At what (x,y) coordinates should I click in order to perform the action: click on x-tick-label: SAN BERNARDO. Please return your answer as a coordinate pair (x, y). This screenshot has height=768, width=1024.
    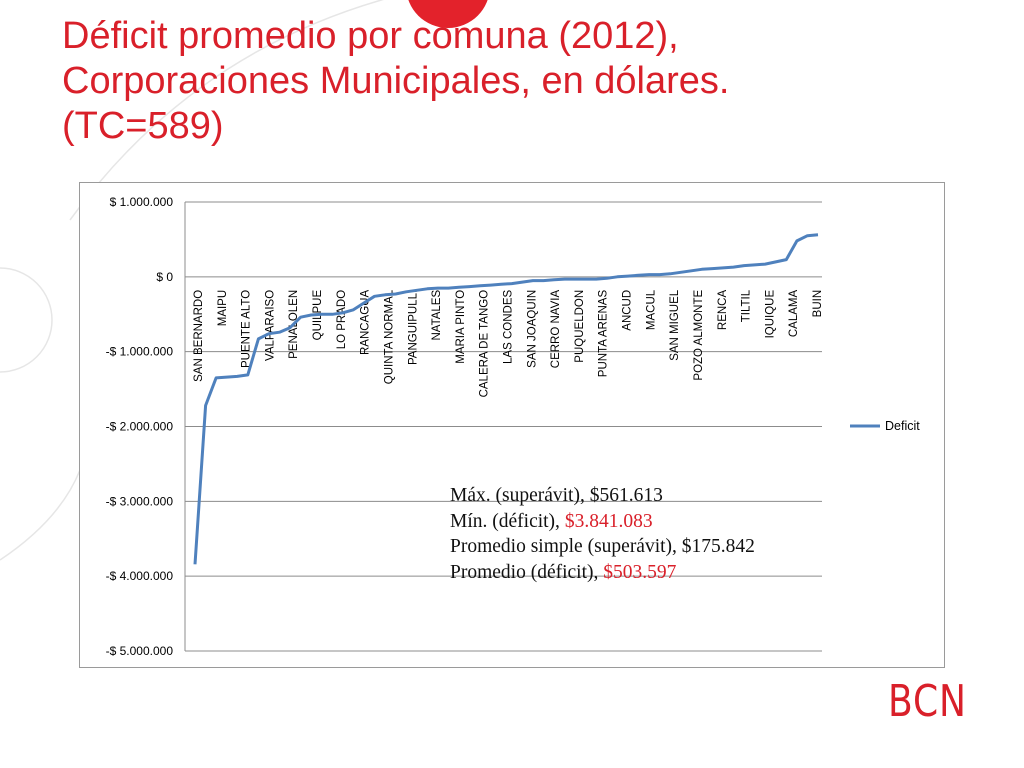
    Looking at the image, I should click on (199, 336).